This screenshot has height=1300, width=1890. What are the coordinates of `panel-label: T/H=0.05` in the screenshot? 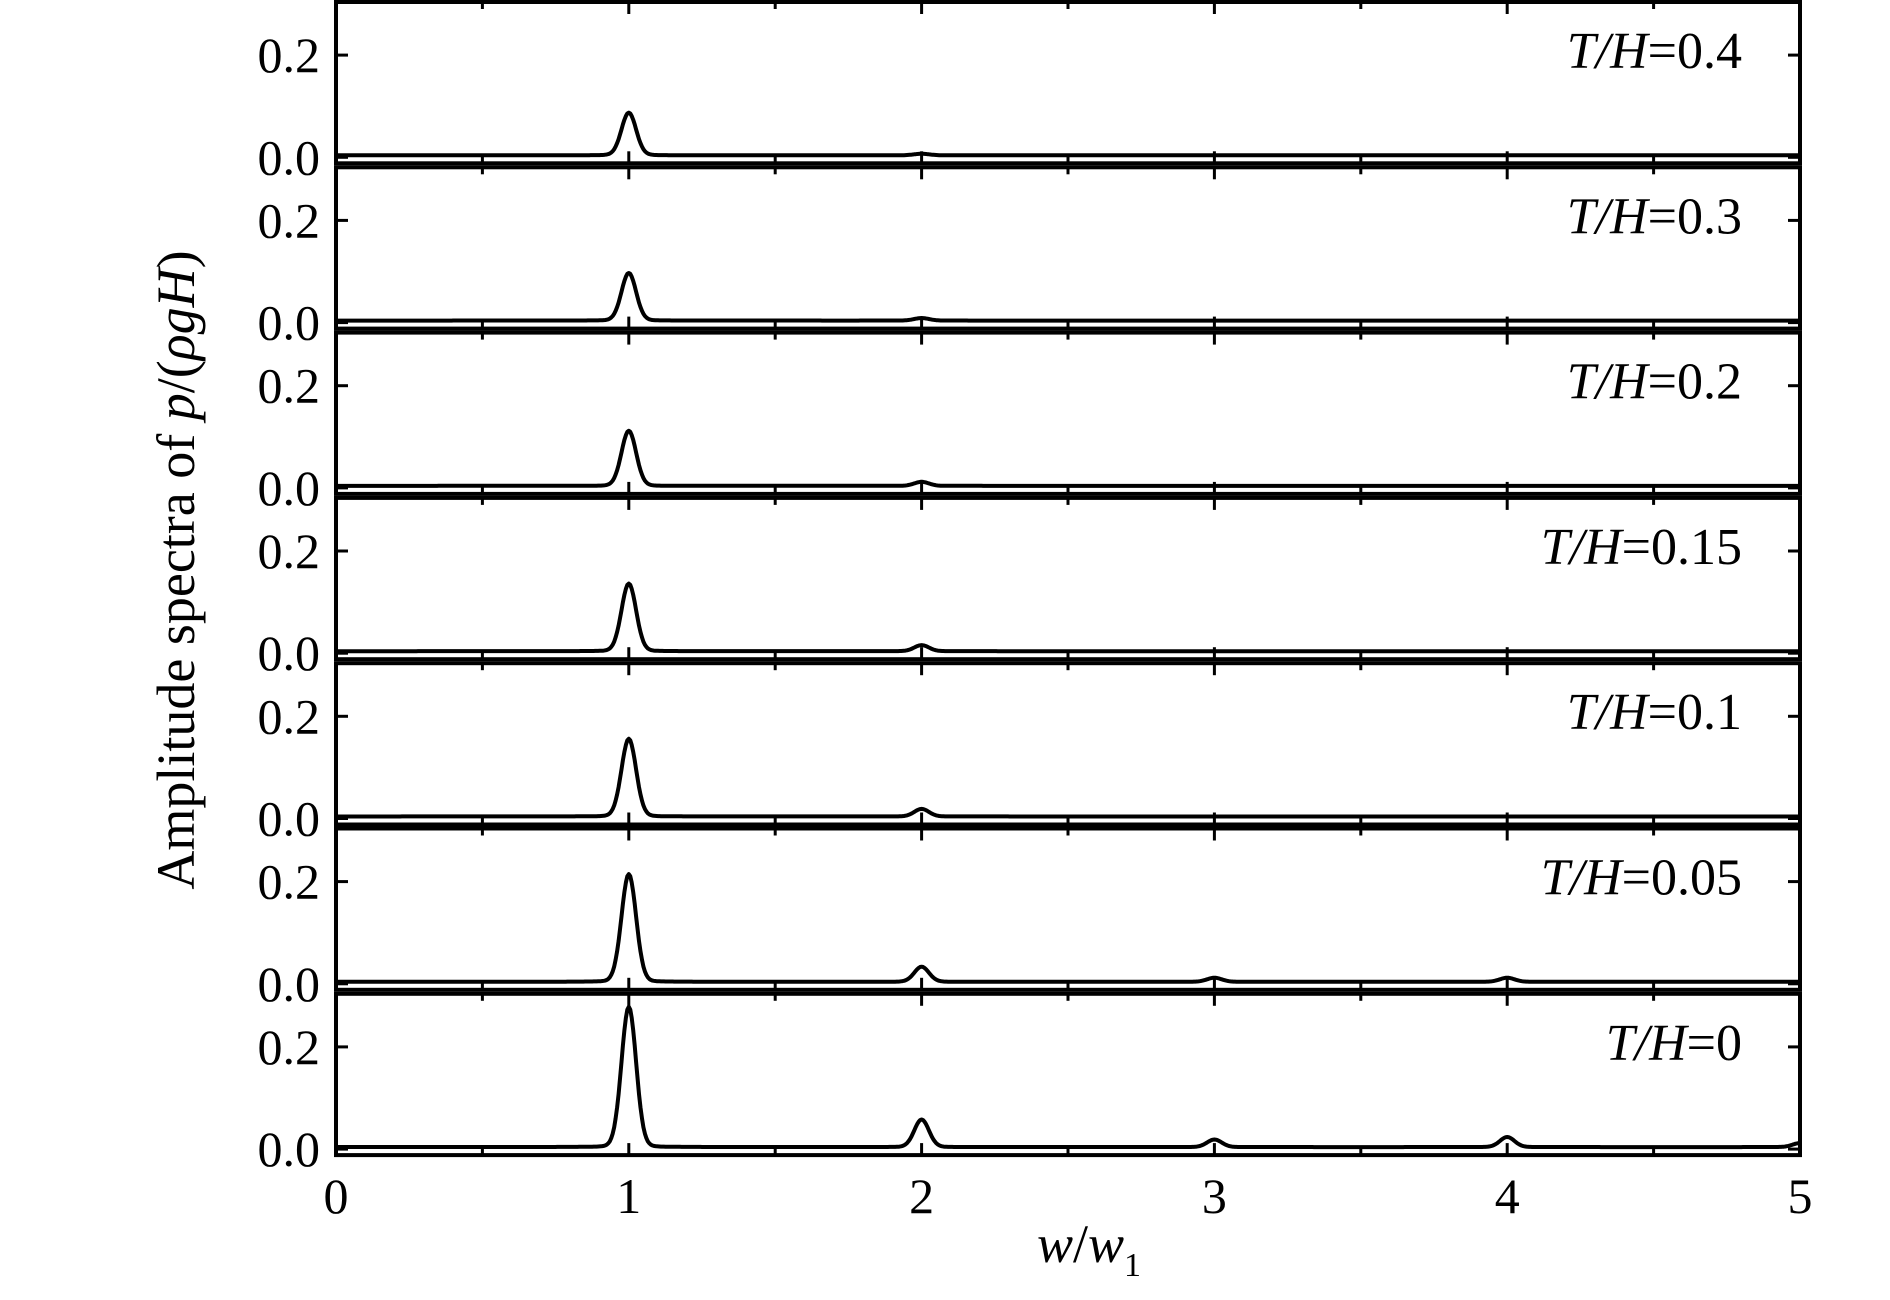 It's located at (1641, 878).